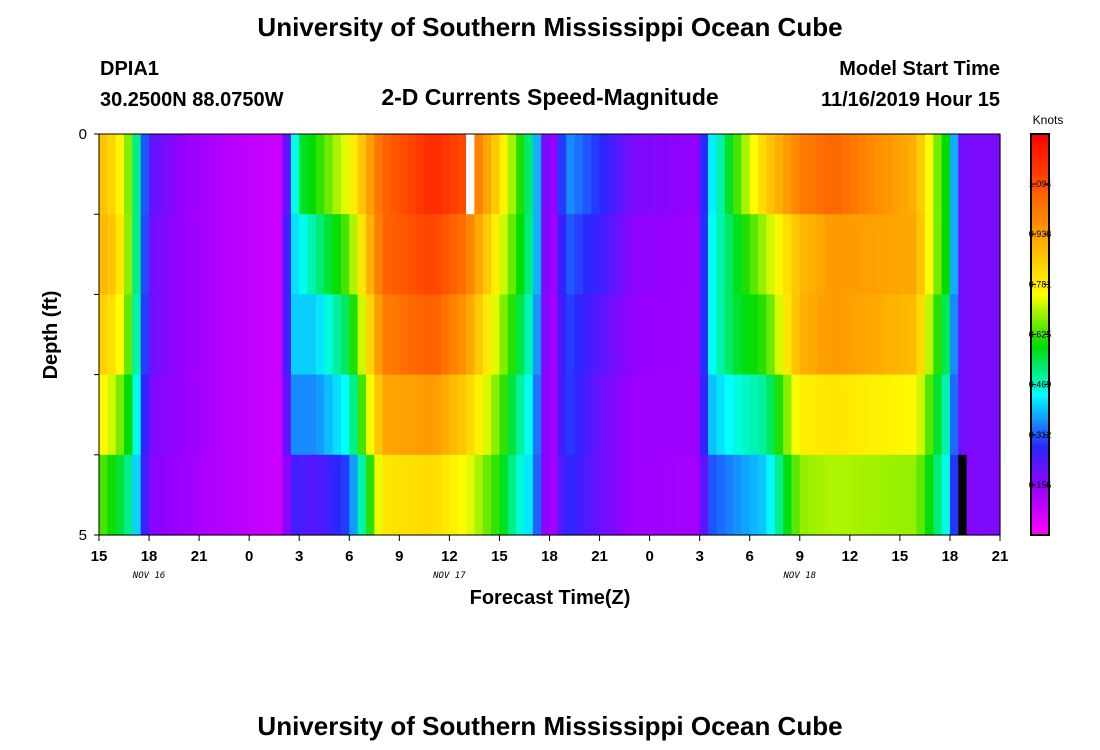 The width and height of the screenshot is (1100, 750). I want to click on x-tick-label: 3, so click(699, 556).